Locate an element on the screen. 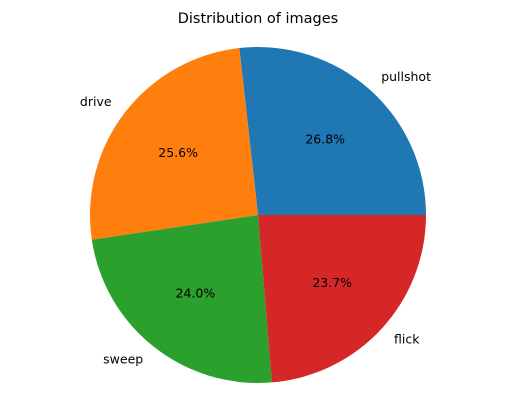  slice-percent-pullshot: 26.8% is located at coordinates (325, 138).